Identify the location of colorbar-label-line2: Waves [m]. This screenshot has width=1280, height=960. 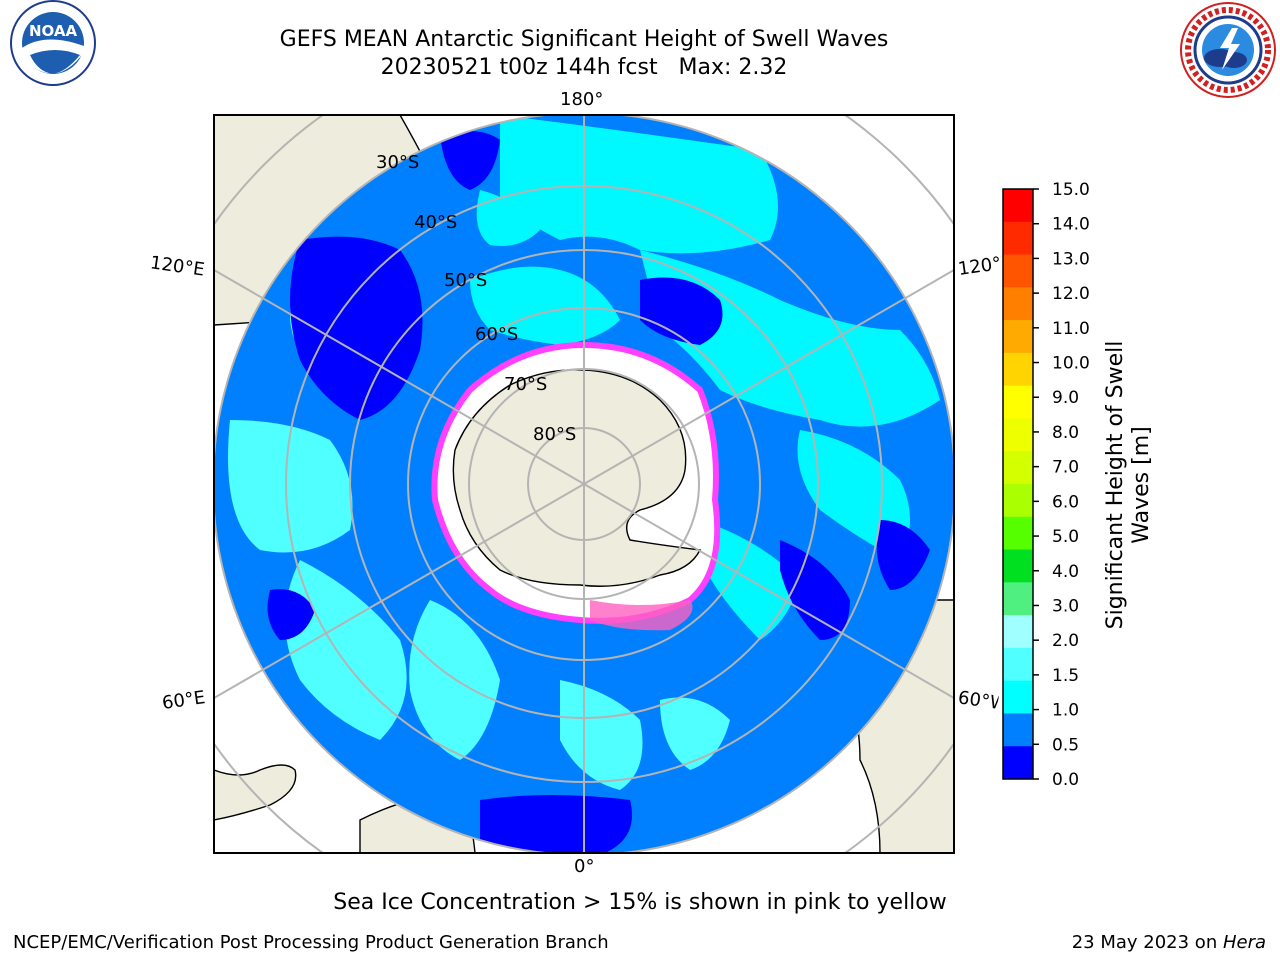
(1141, 485).